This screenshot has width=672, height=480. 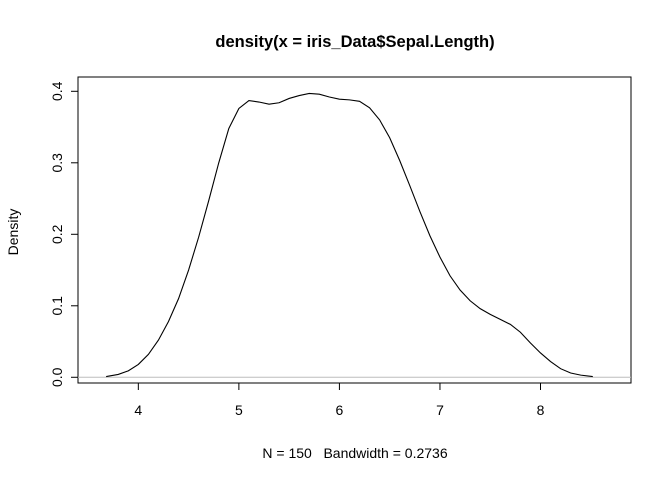 What do you see at coordinates (340, 410) in the screenshot?
I see `x-tick-label: 6` at bounding box center [340, 410].